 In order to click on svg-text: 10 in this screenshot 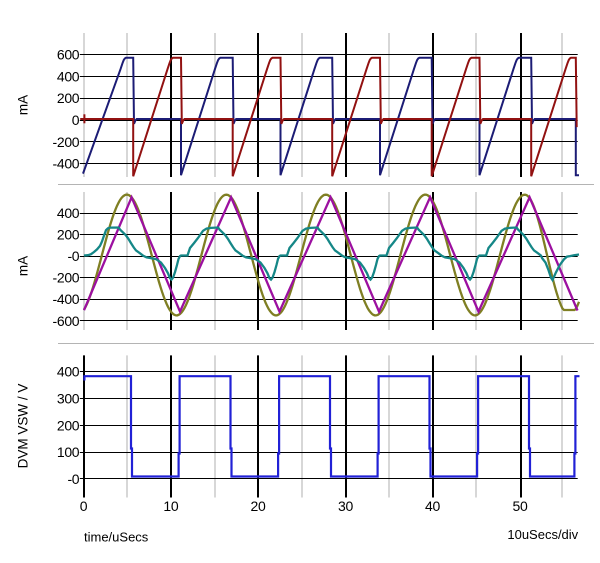, I will do `click(170, 506)`.